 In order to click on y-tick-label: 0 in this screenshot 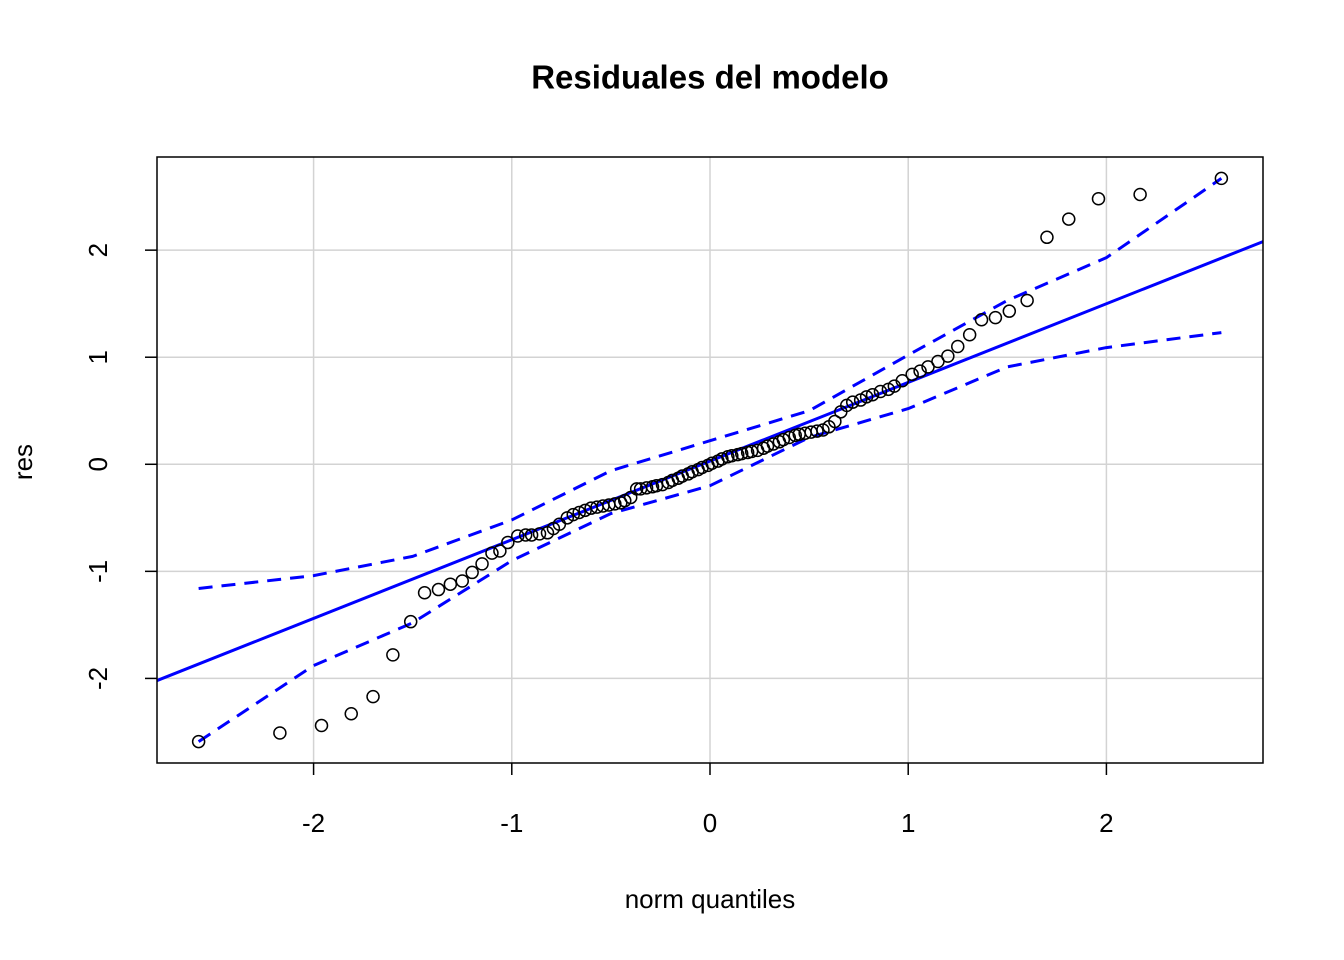, I will do `click(98, 464)`.